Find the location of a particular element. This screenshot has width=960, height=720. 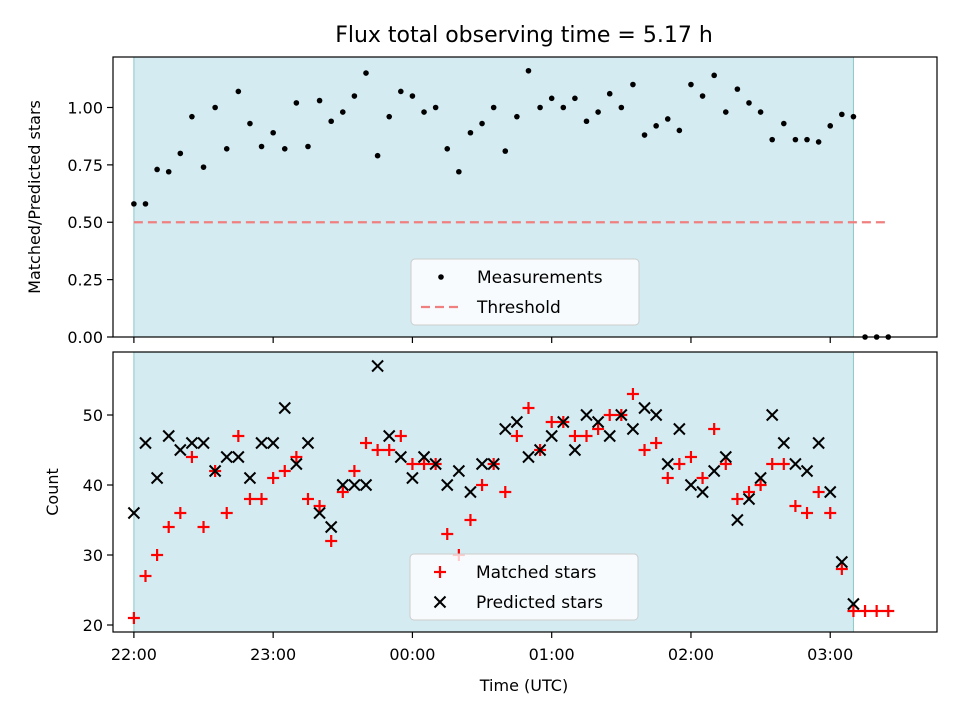

bottom-y-tick-label: 30 is located at coordinates (93, 555).